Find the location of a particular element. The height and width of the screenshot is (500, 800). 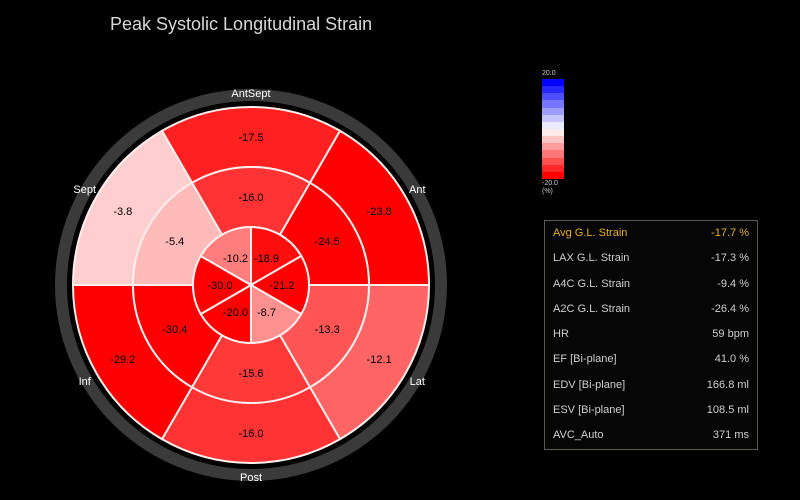

stat-value: -17.7 % is located at coordinates (730, 233).